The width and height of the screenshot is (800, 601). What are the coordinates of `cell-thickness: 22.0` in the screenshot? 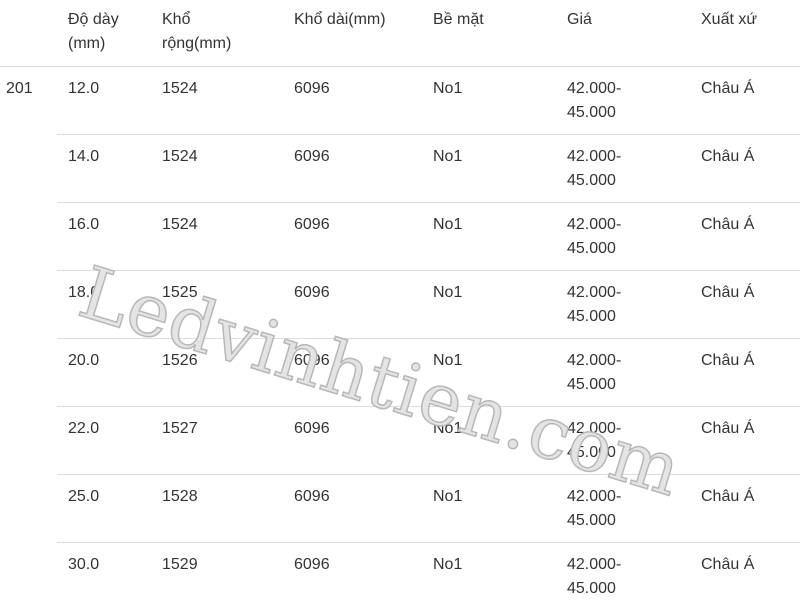 It's located at (84, 428).